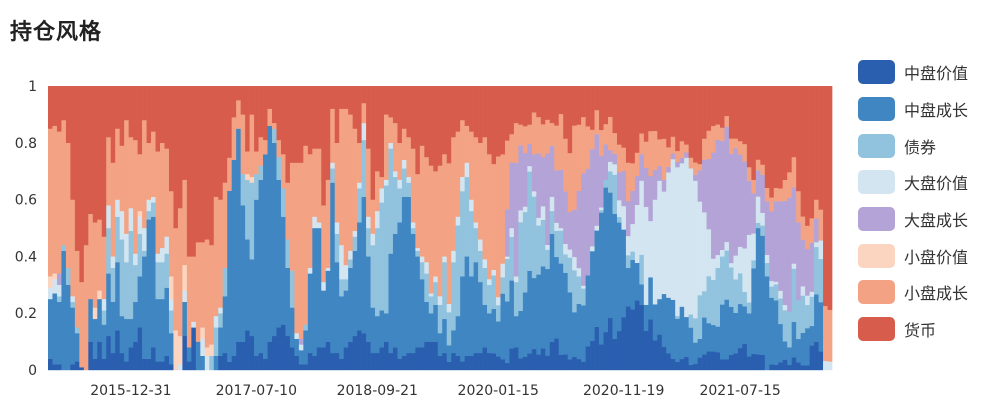 This screenshot has width=1004, height=416. I want to click on legend-swatch, so click(876, 145).